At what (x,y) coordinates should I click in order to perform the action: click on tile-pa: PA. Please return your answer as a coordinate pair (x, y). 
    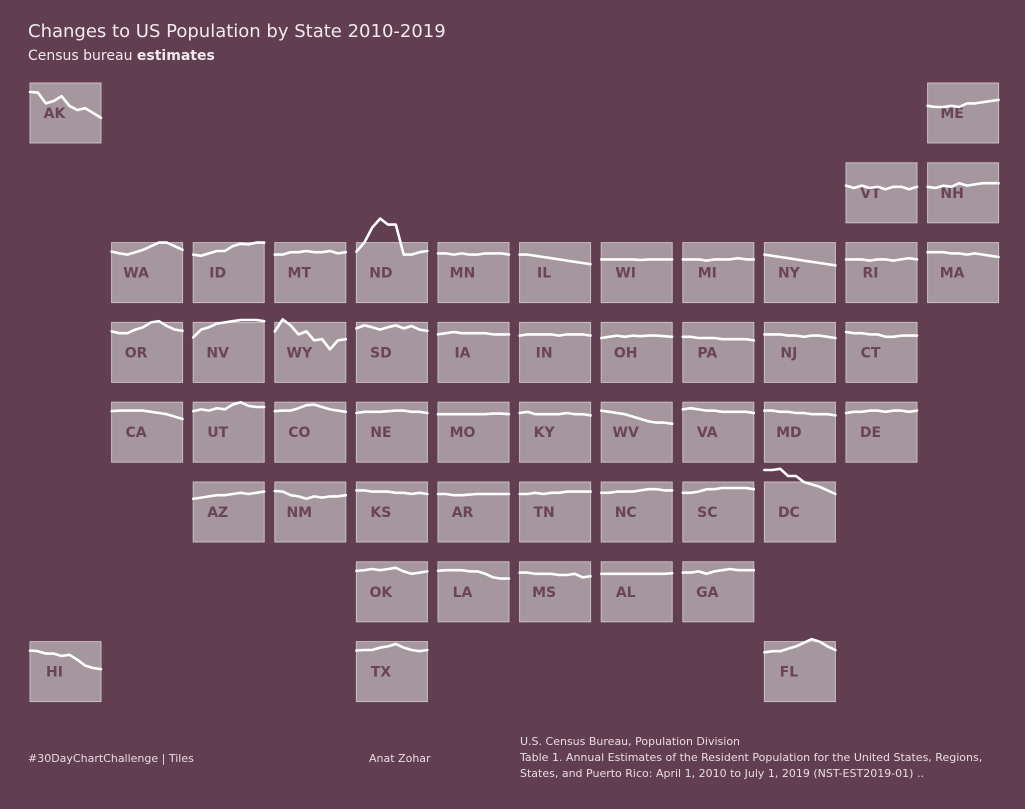
    Looking at the image, I should click on (718, 352).